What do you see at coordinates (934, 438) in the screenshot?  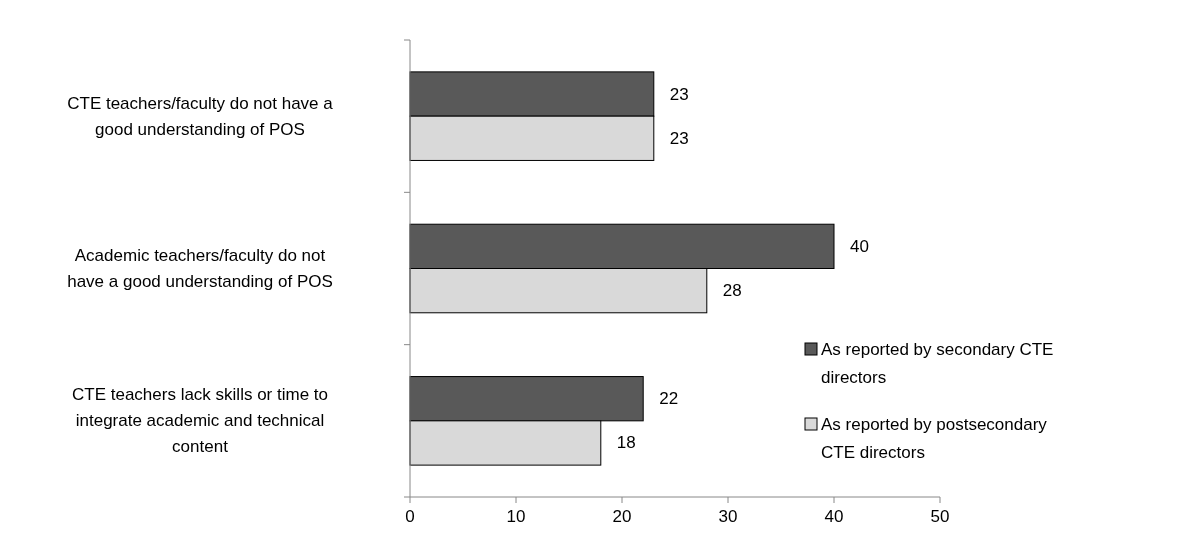 I see `legend-label: As reported by postsecondary CTE directors` at bounding box center [934, 438].